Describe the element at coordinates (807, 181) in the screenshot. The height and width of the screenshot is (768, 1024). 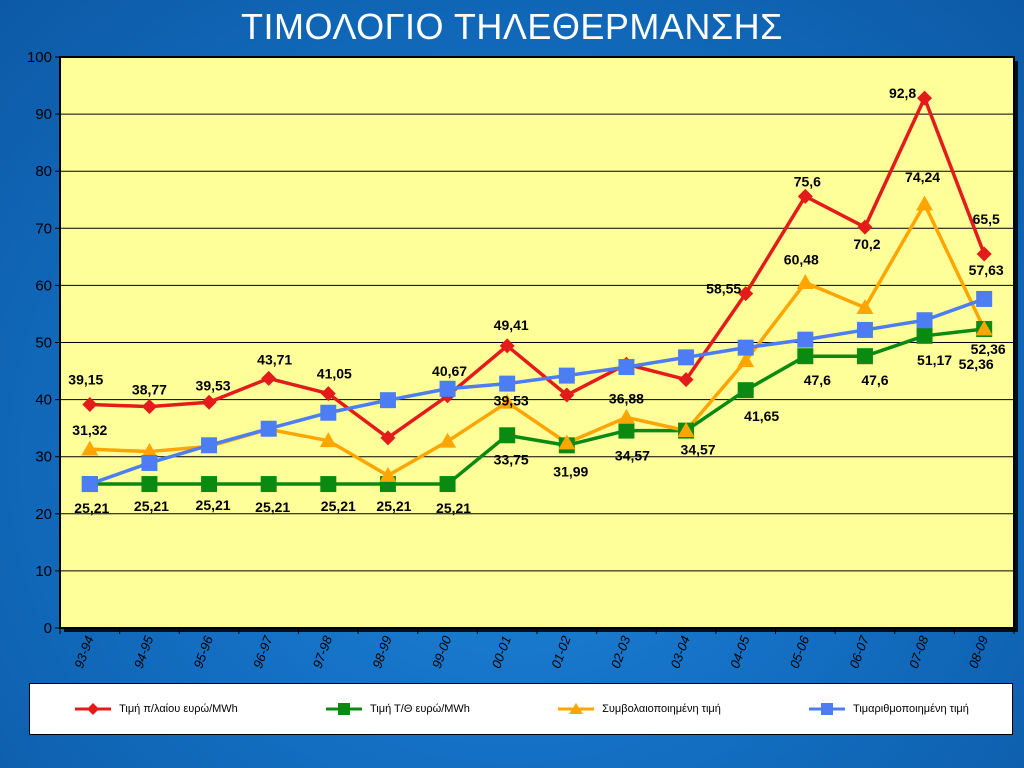
I see `data-label: 75,6` at that location.